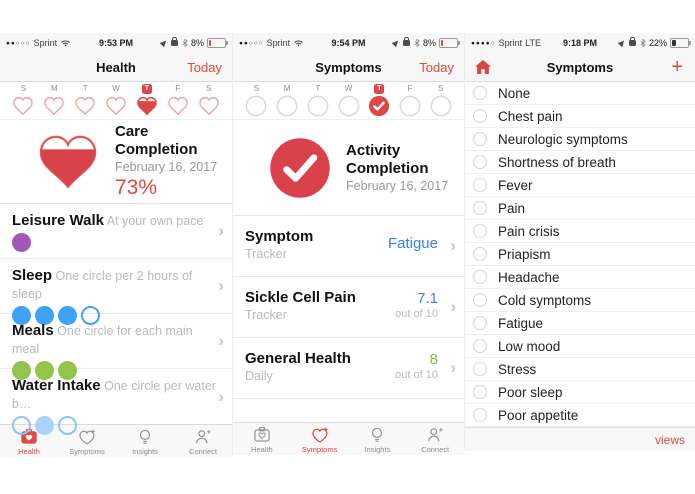  I want to click on row-value: Fatigue, so click(412, 243).